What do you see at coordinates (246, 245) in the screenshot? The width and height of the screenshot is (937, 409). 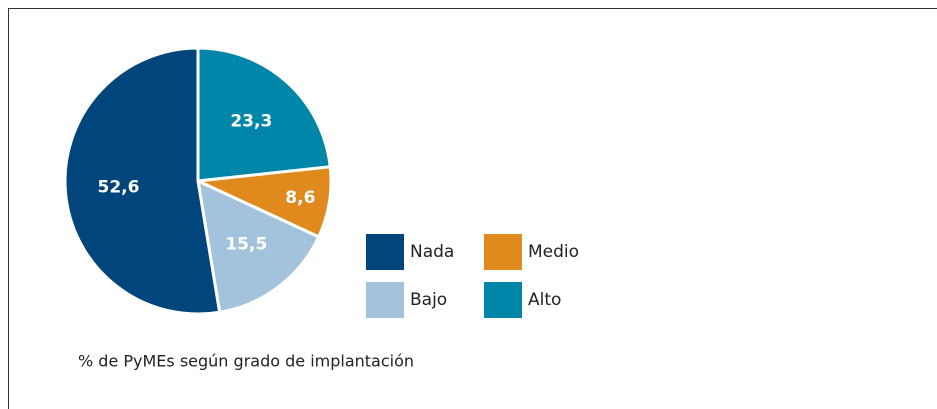 I see `slice-label: 15,5` at bounding box center [246, 245].